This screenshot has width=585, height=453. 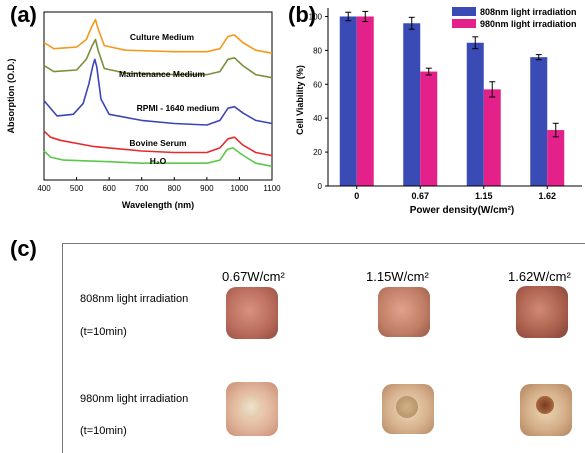 What do you see at coordinates (178, 108) in the screenshot?
I see `series-label-a: RPMI - 1640 medium` at bounding box center [178, 108].